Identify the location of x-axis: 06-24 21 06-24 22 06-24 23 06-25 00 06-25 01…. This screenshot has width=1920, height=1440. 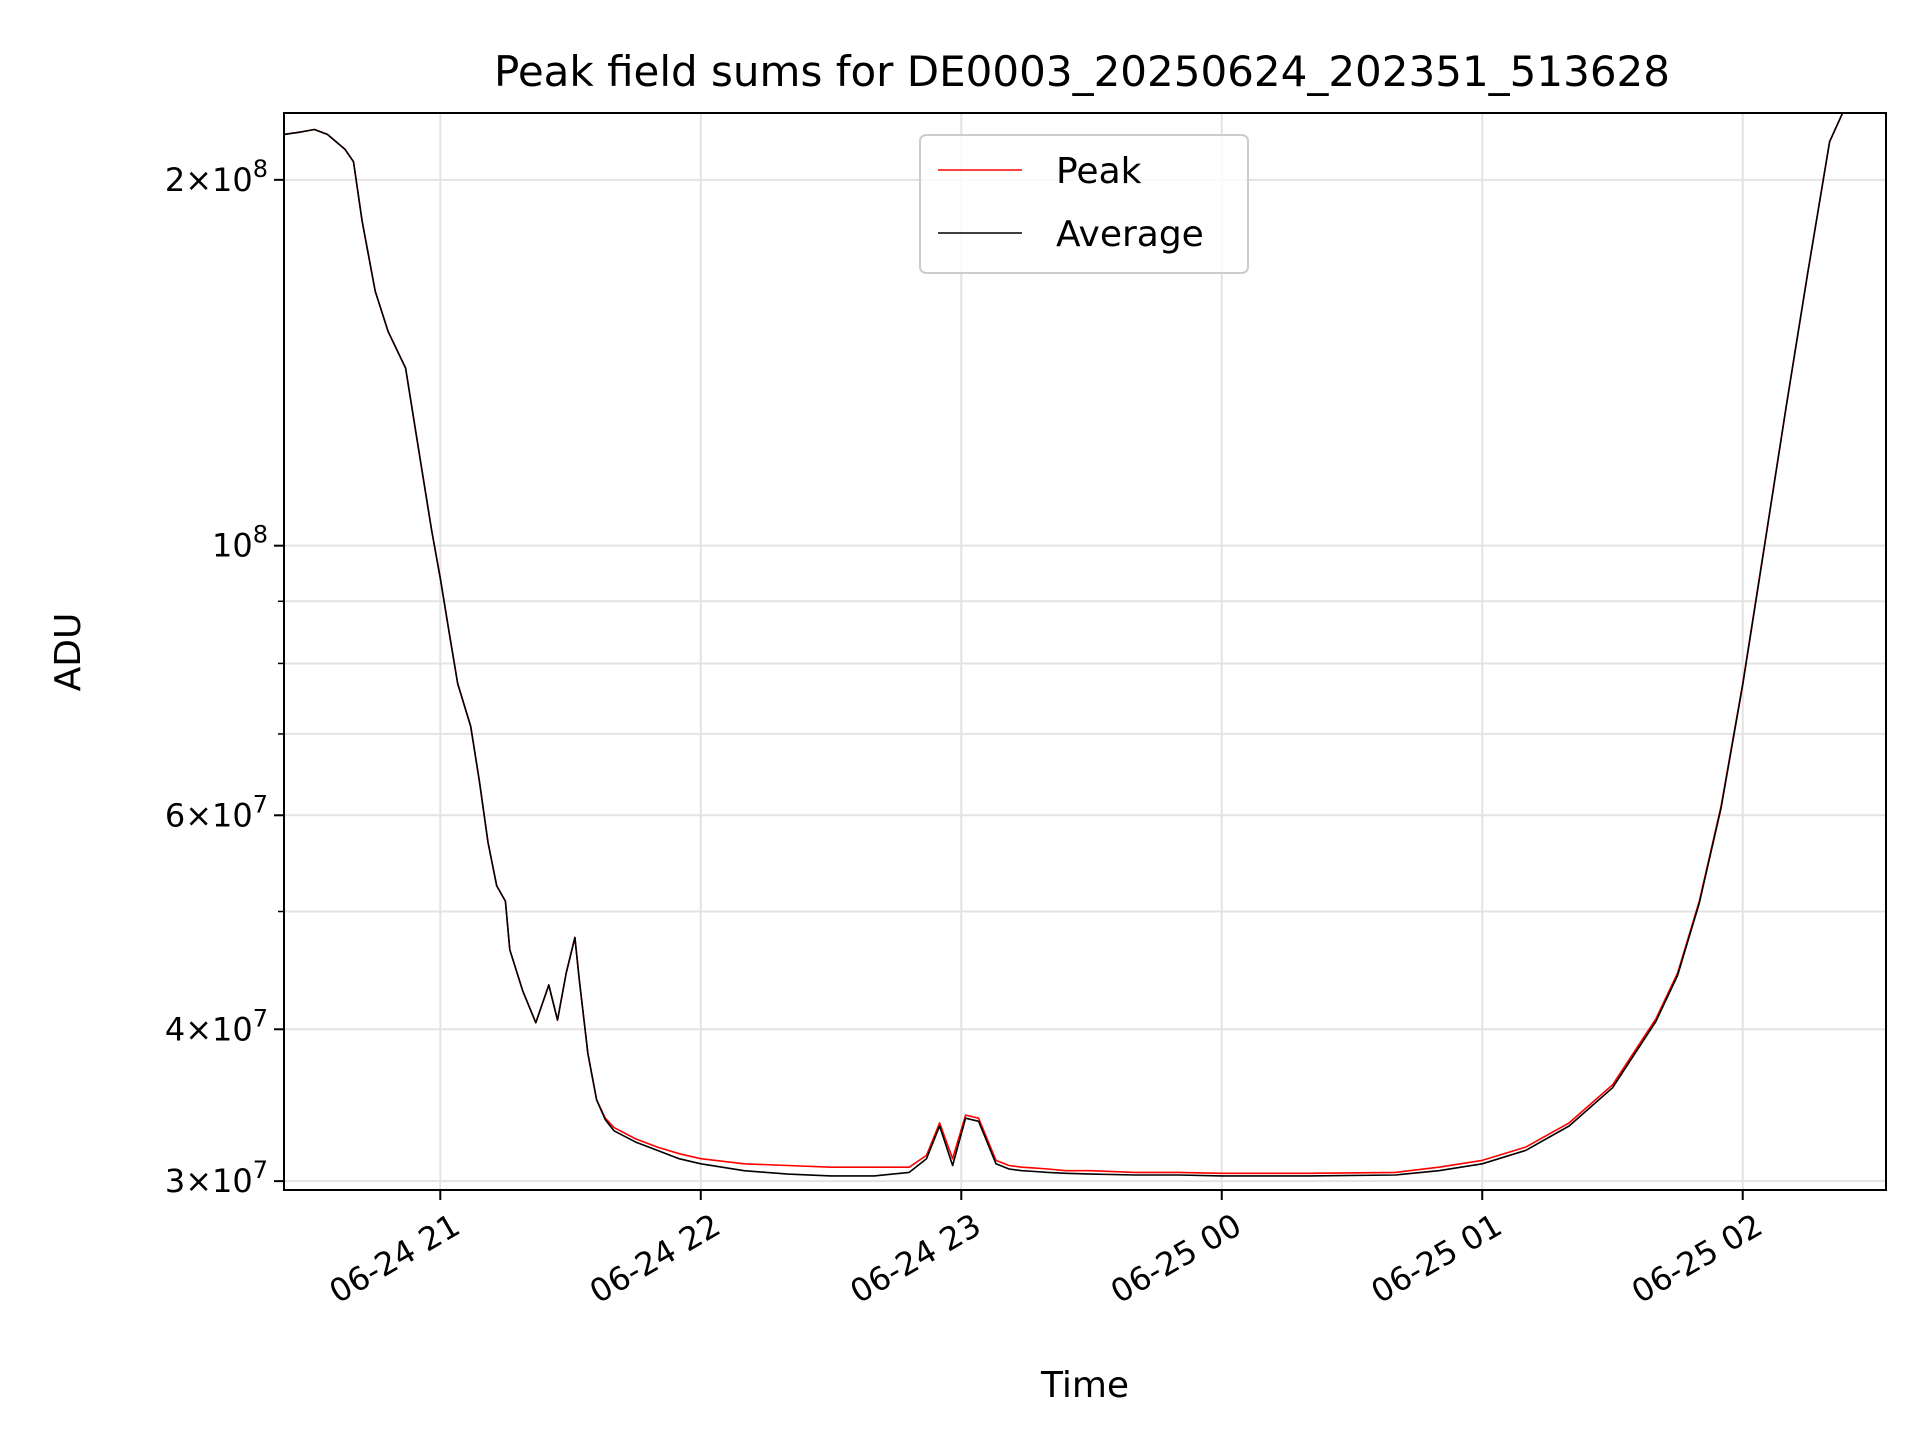
(1046, 1250).